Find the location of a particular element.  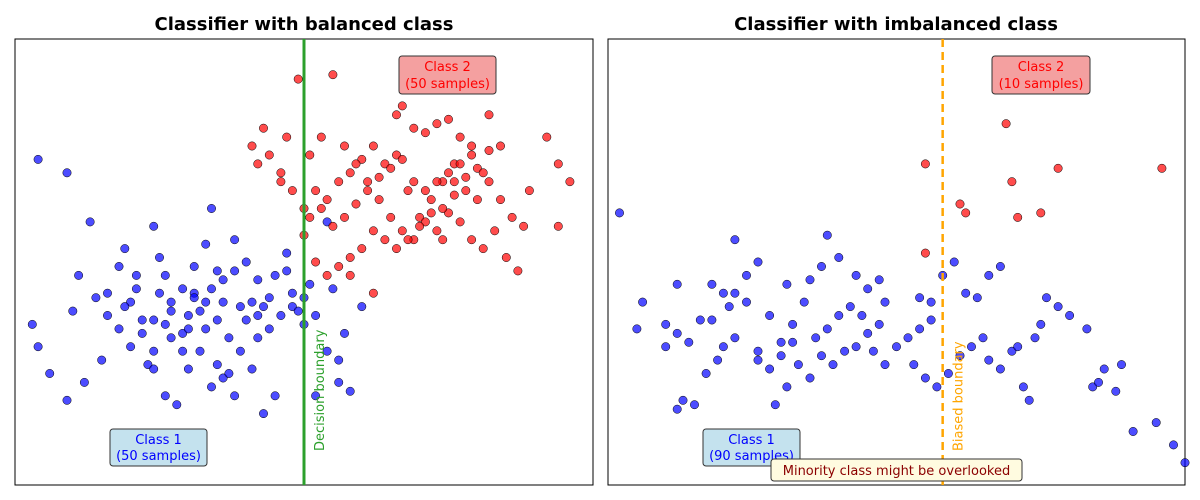

left-class1-label-line2: (50 samples) is located at coordinates (158, 456).